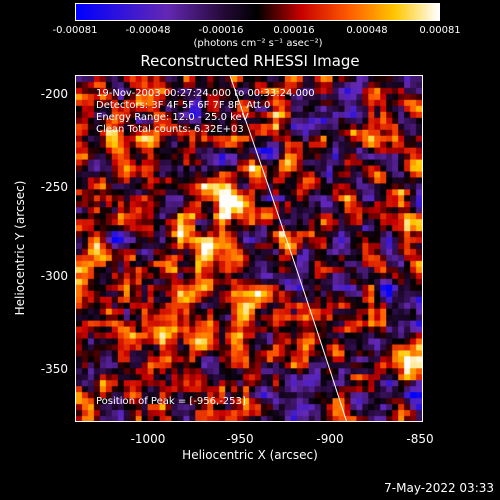 The width and height of the screenshot is (500, 500). What do you see at coordinates (171, 401) in the screenshot?
I see `peak-position: Position of Peak = [-956,-253]` at bounding box center [171, 401].